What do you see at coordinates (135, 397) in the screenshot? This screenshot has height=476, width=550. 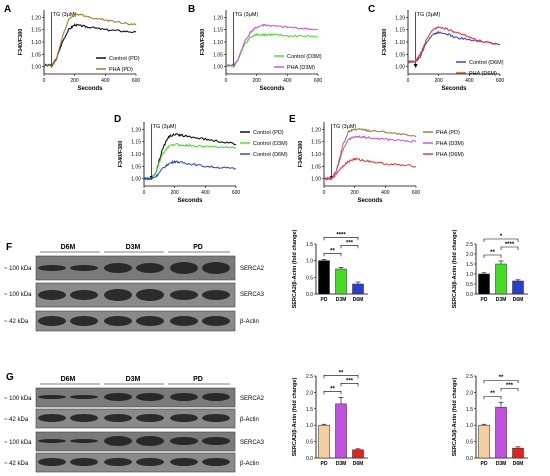 I see `blot-g-strip-serca2` at bounding box center [135, 397].